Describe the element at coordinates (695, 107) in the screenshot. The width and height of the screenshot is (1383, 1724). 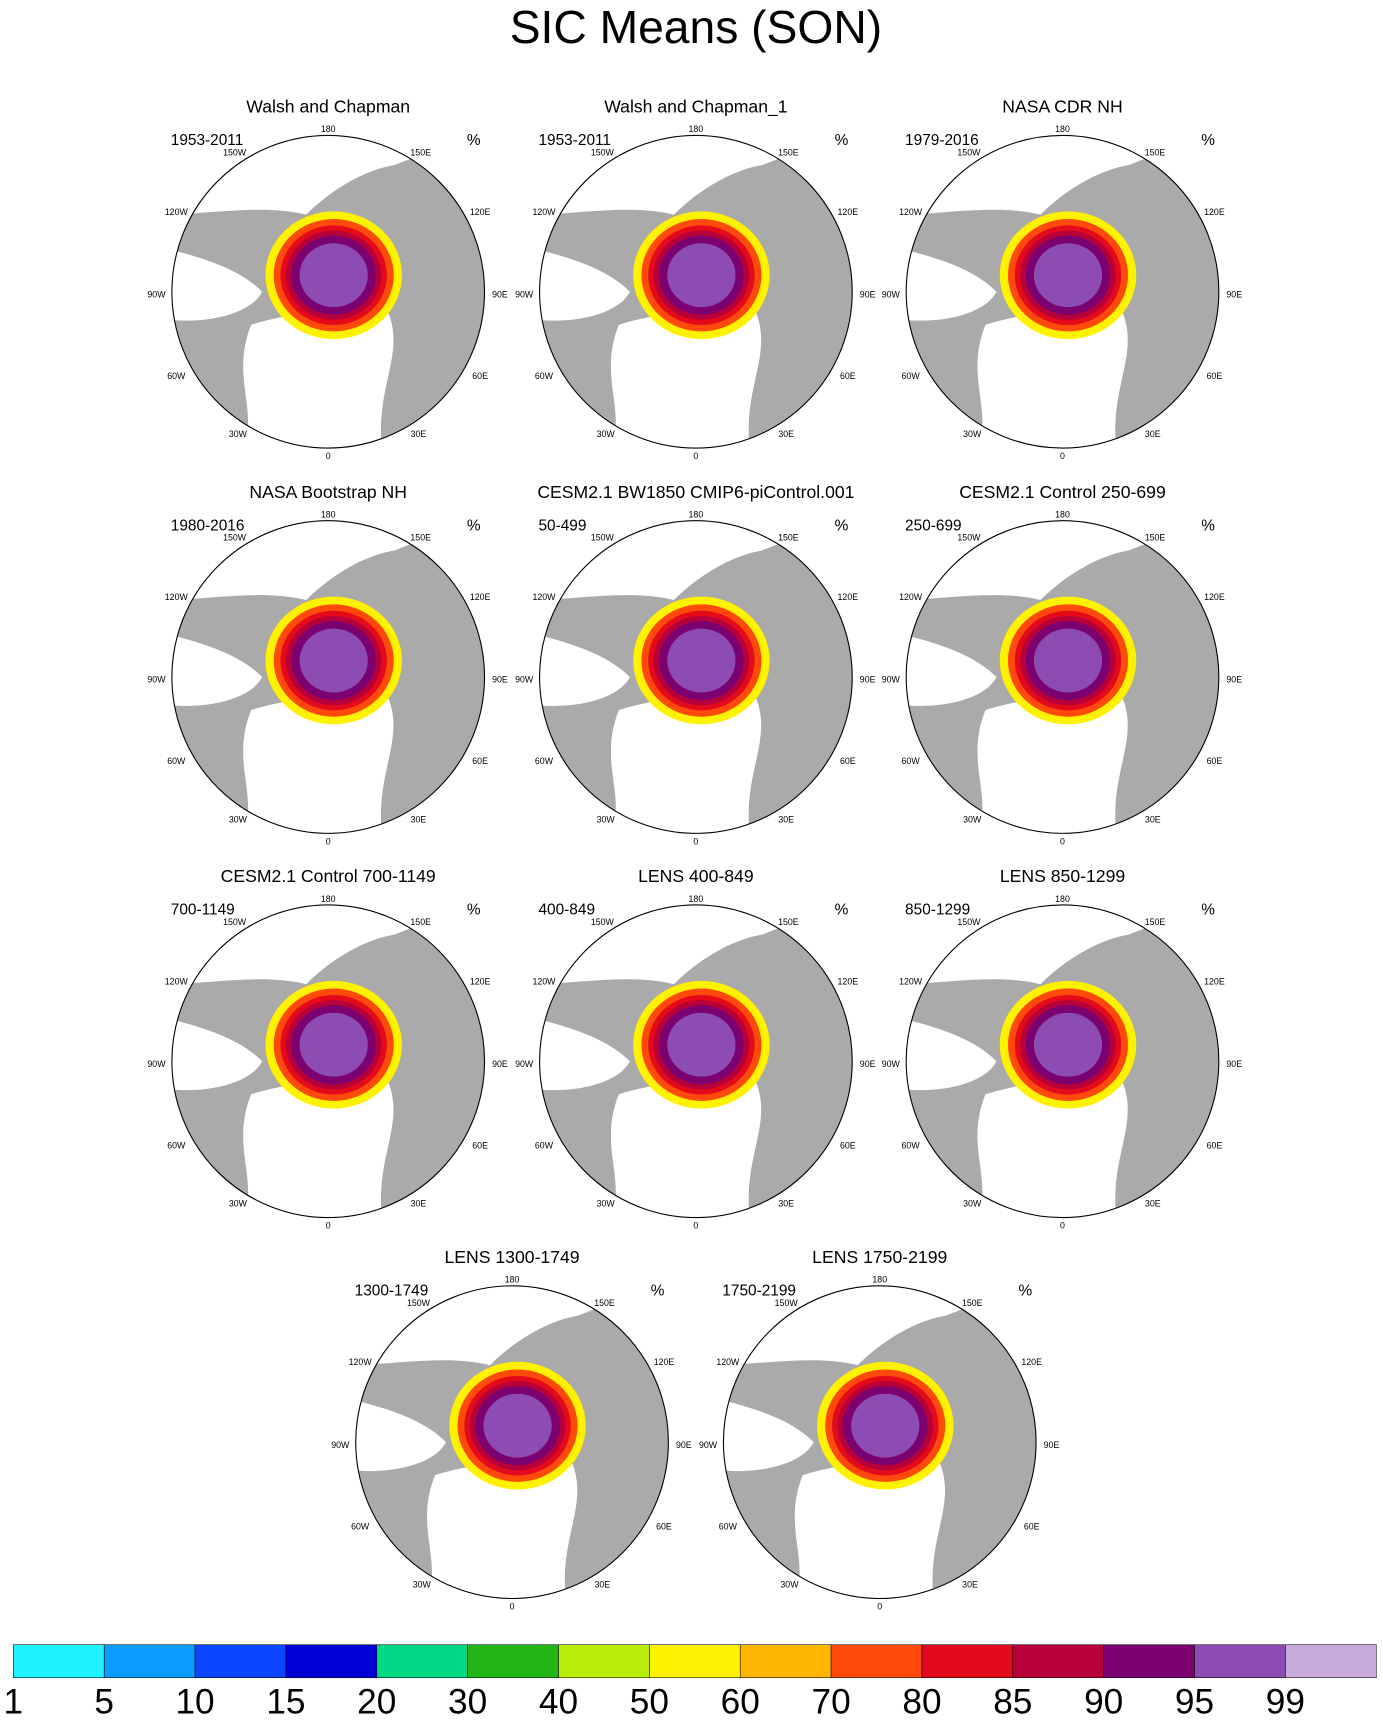
I see `panel-title: Walsh and Chapman_1` at that location.